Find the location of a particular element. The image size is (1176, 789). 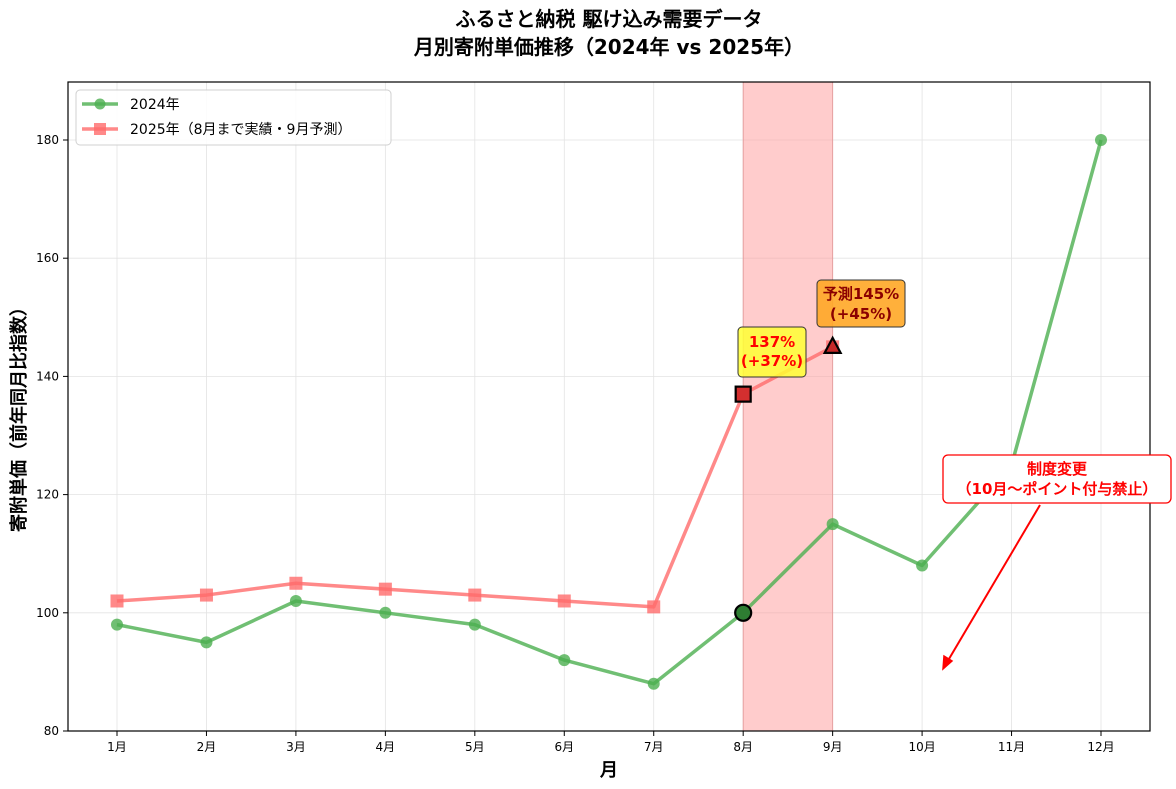

annotation-sep-145: 予測145% (+45%) is located at coordinates (861, 303).